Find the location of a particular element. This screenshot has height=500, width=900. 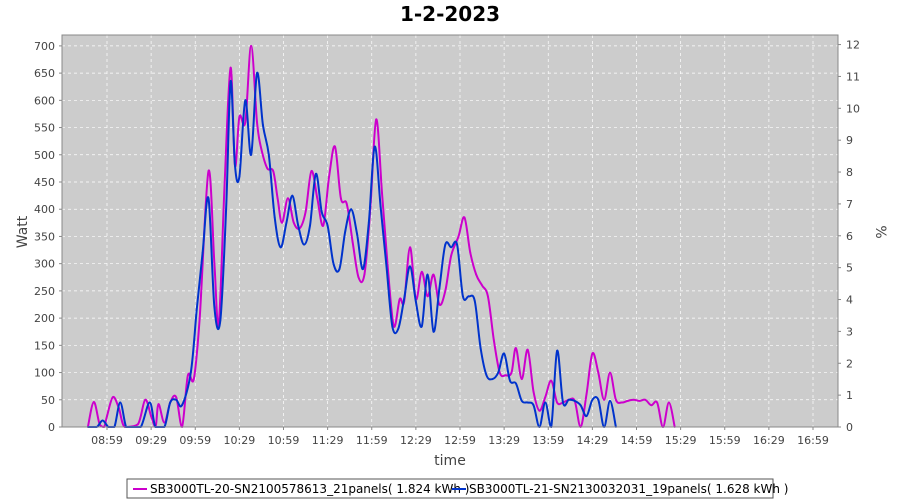

y-tick-label: 200 is located at coordinates (44, 318).